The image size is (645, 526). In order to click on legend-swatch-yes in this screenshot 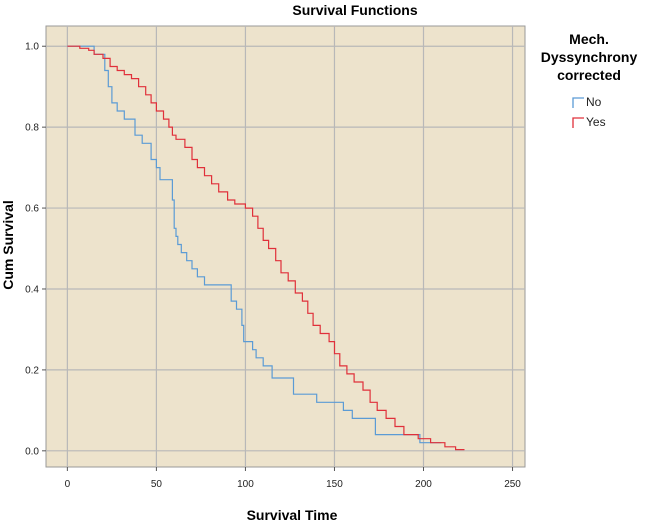, I will do `click(578, 122)`.